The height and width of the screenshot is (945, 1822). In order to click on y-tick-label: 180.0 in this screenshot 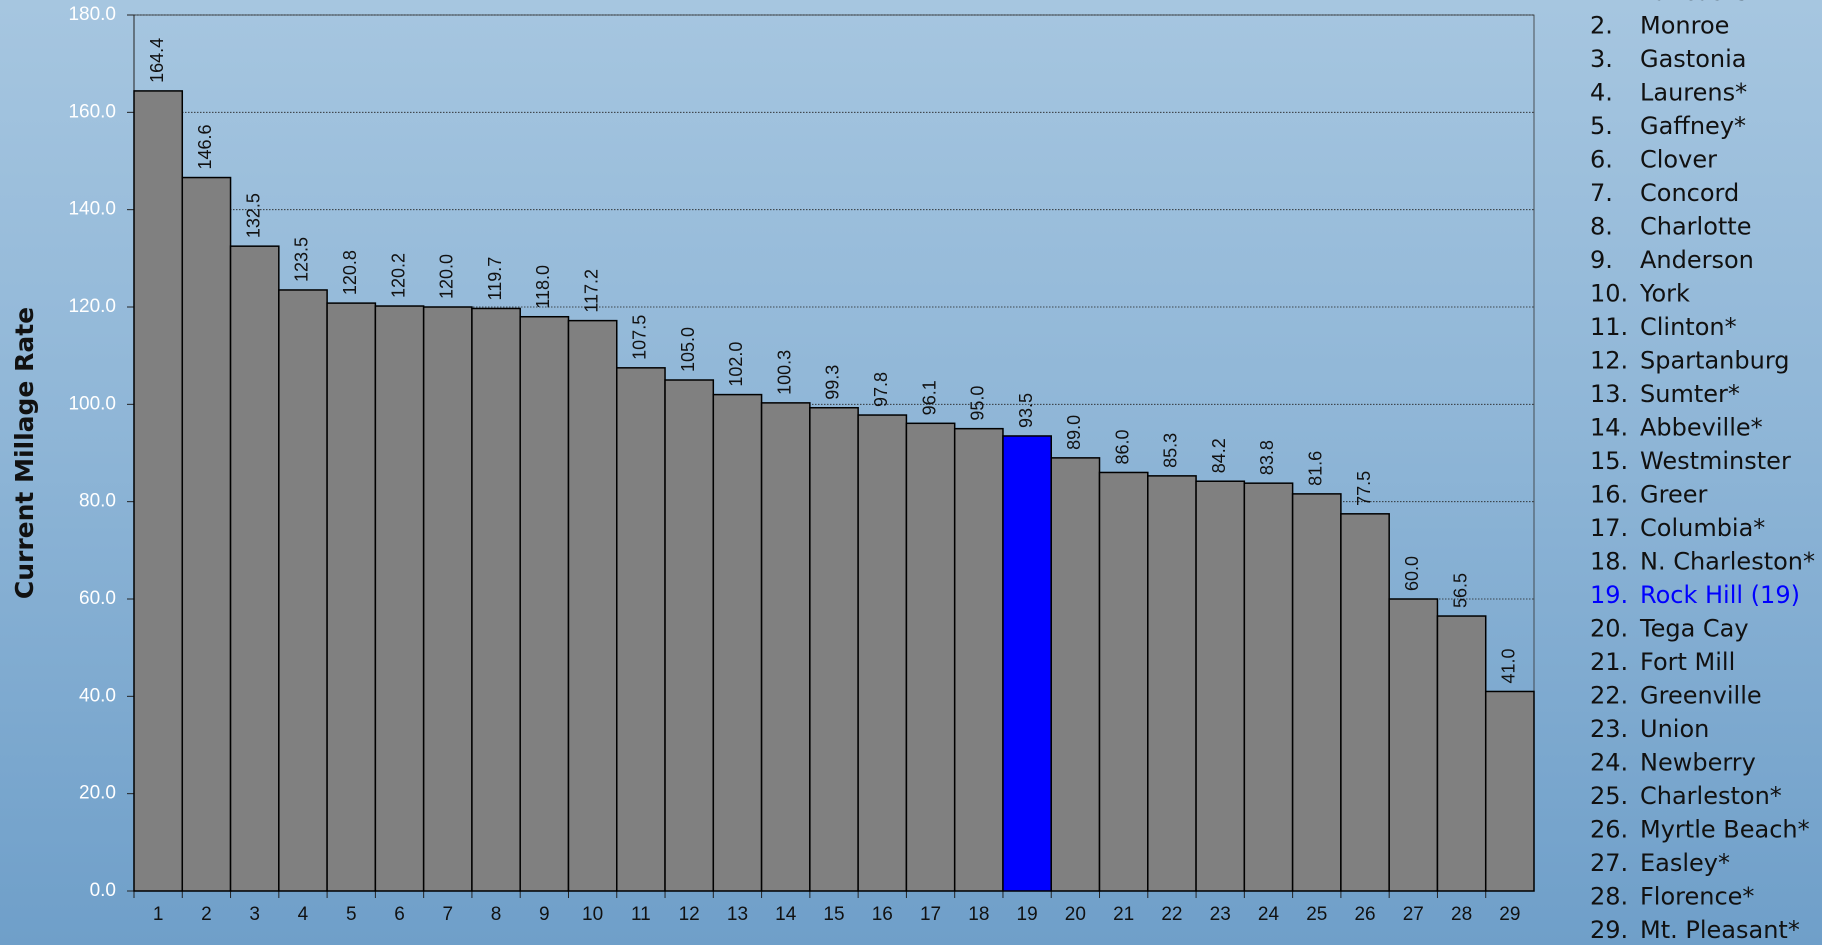, I will do `click(92, 14)`.